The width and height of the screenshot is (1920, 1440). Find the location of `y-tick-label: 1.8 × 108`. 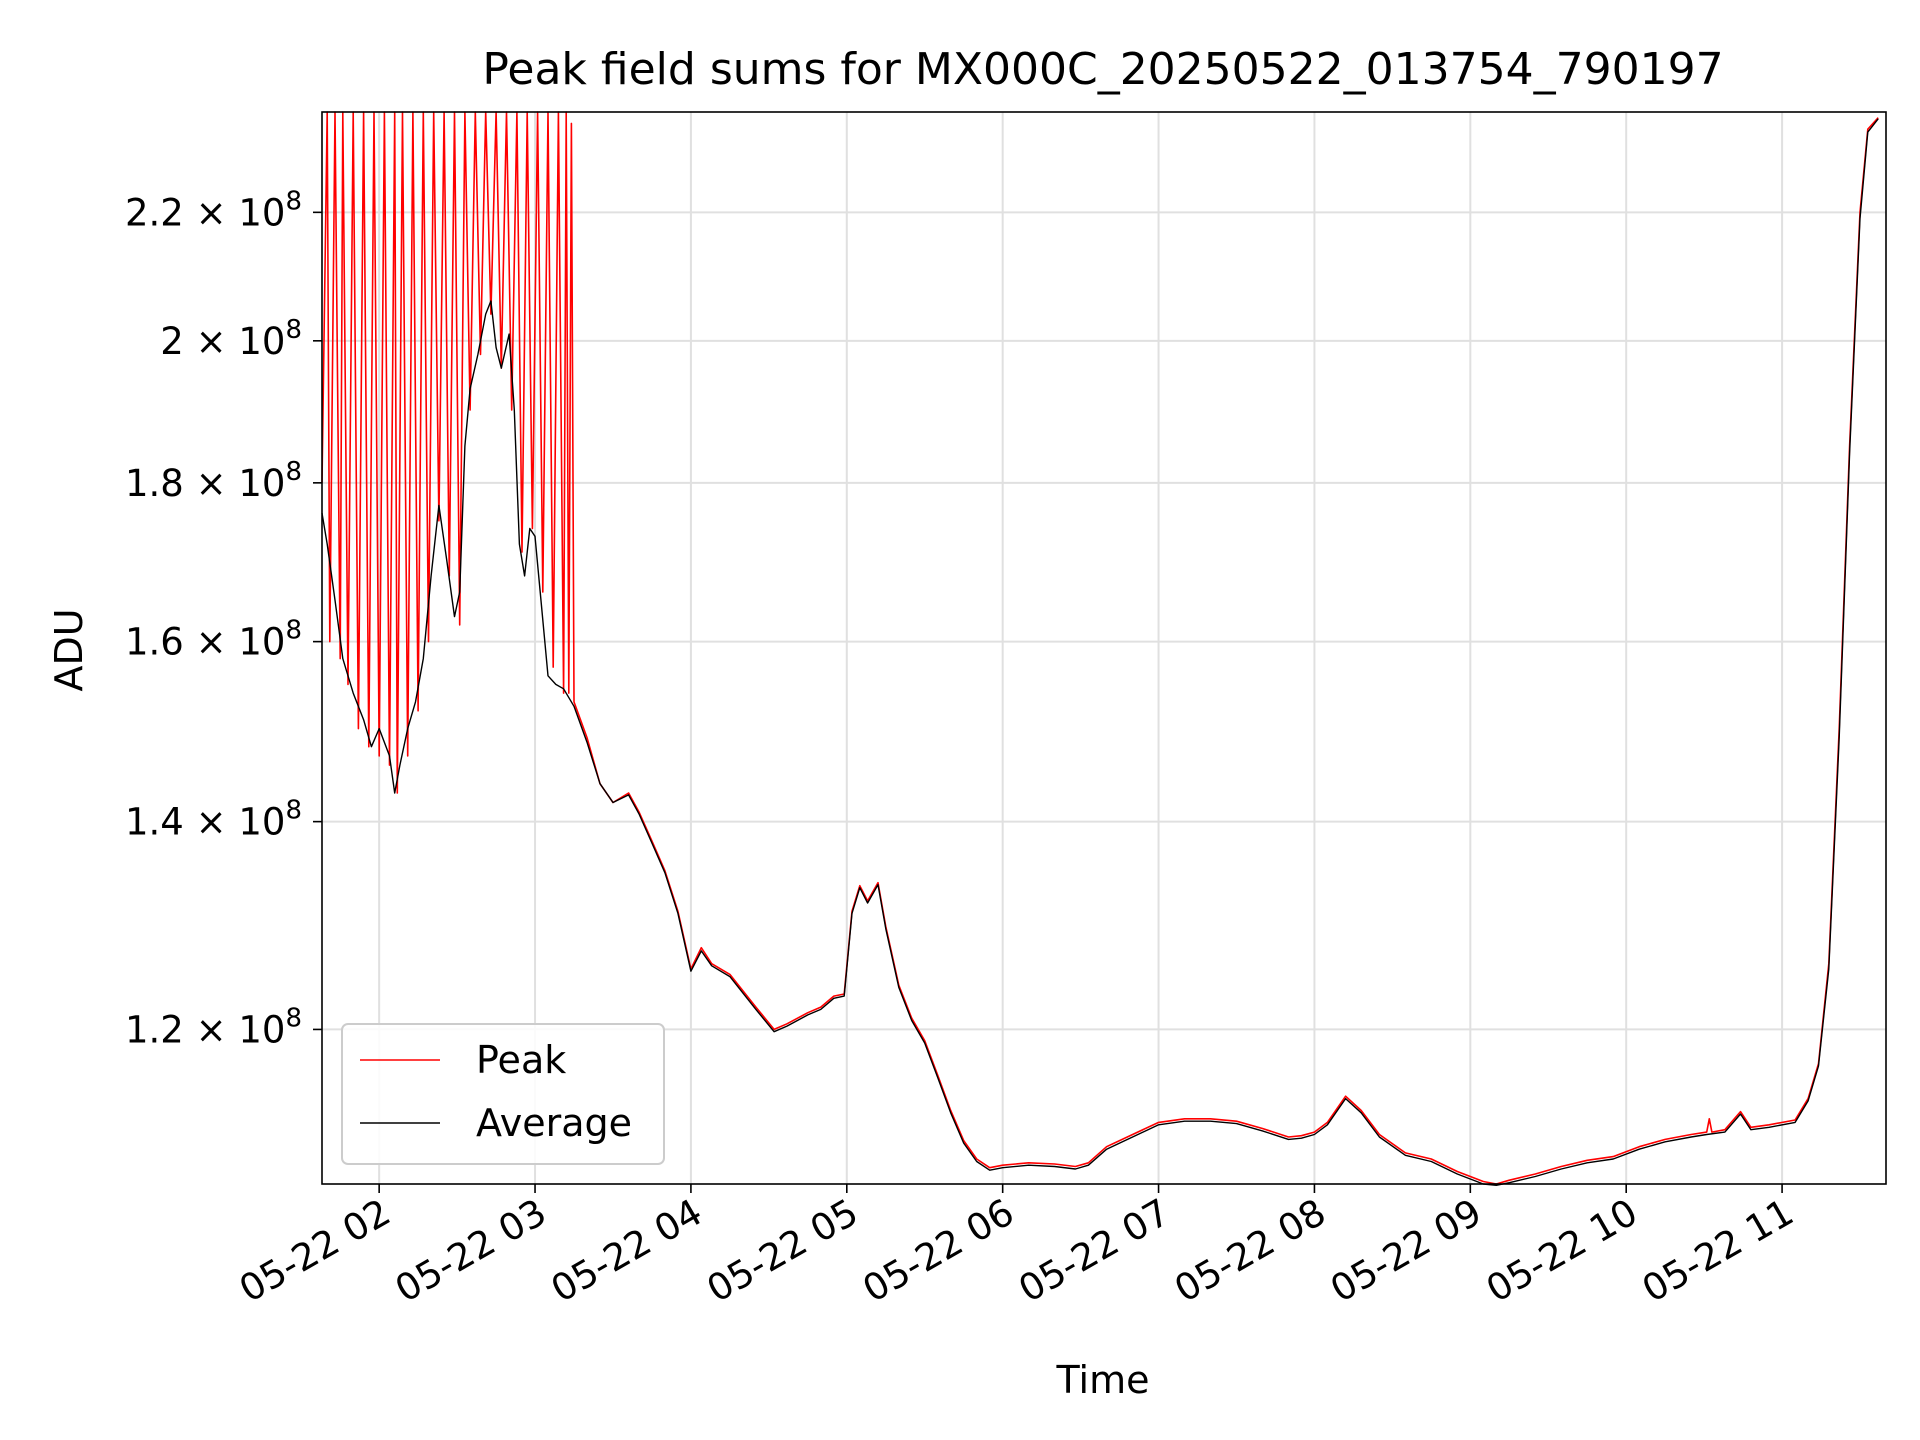

y-tick-label: 1.8 × 108 is located at coordinates (213, 481).